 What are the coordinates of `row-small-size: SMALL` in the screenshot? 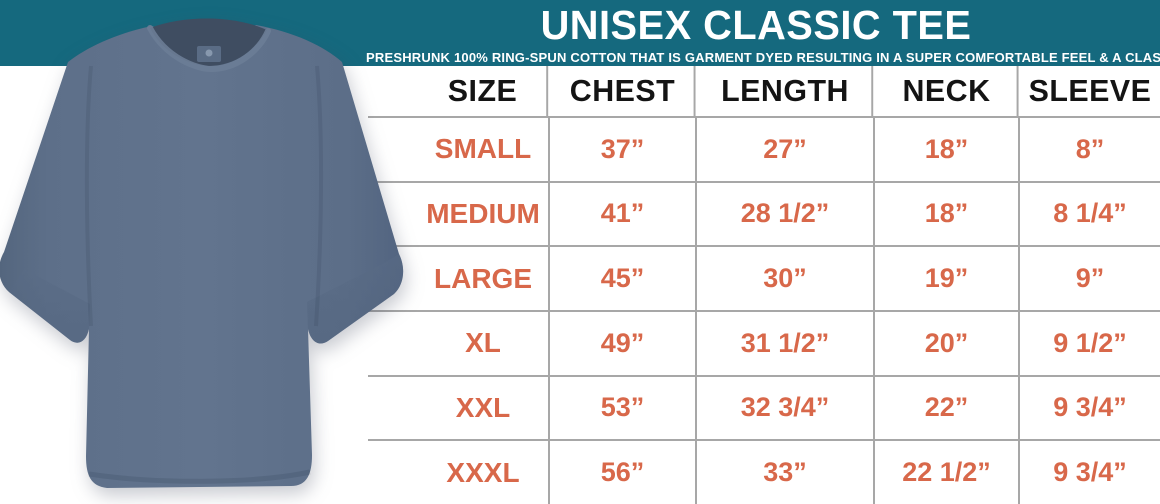 It's located at (459, 148).